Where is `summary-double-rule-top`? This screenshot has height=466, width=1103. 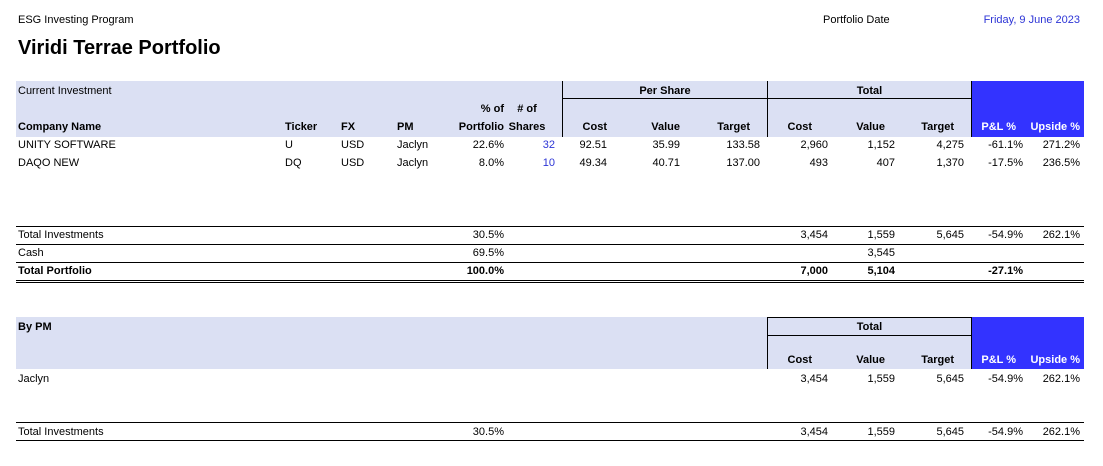
summary-double-rule-top is located at coordinates (550, 280).